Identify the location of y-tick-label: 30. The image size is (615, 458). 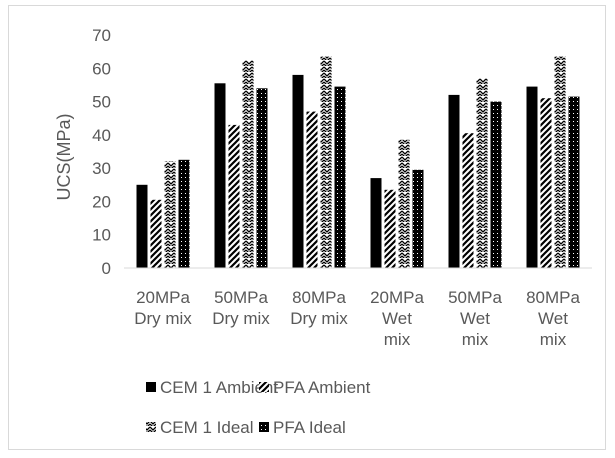
(101, 168).